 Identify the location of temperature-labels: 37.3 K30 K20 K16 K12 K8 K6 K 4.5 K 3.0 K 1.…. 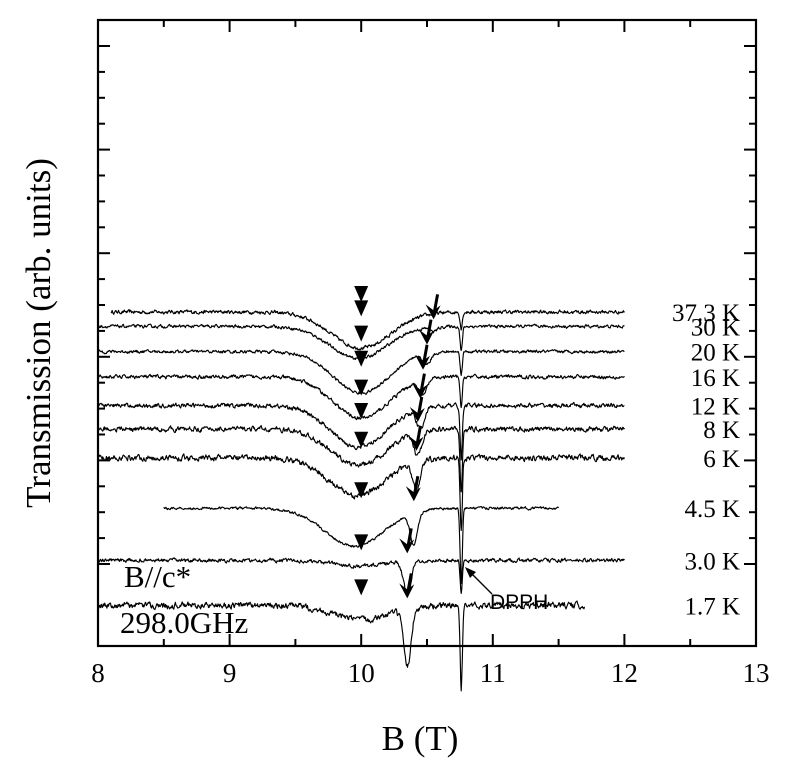
(706, 460).